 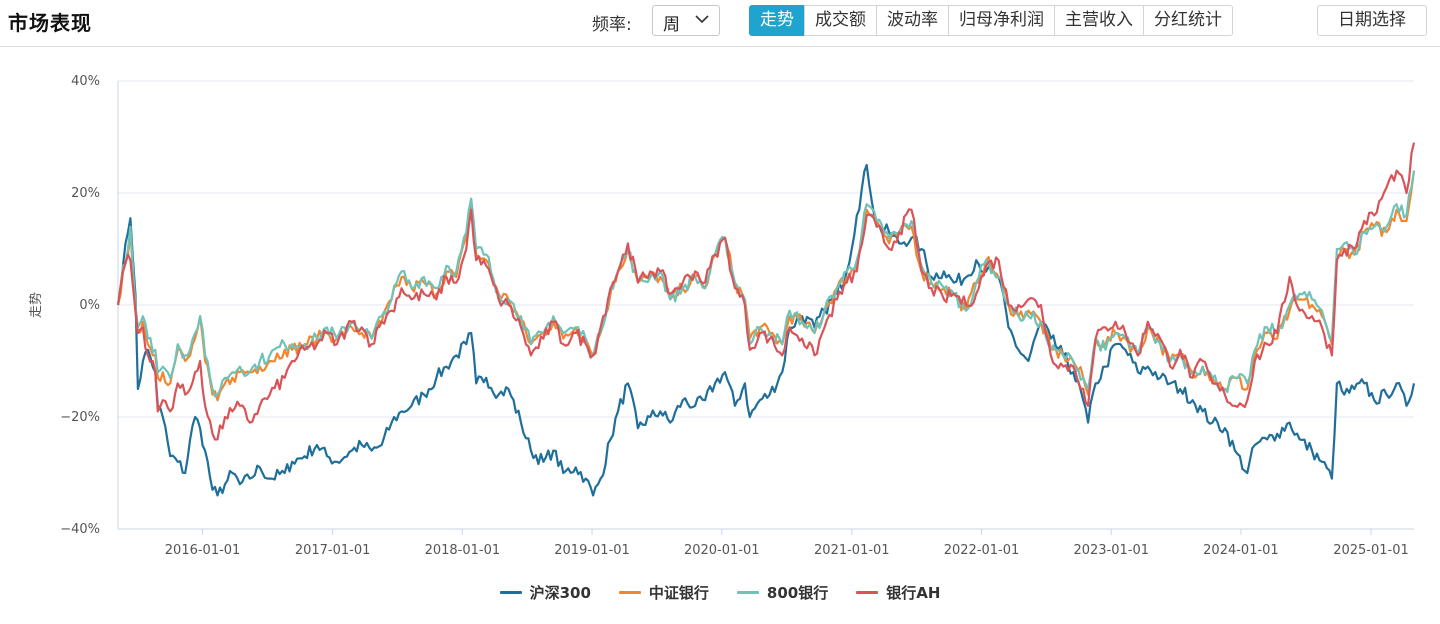 I want to click on x-tick-label: 2025-01-01, so click(x=1371, y=550).